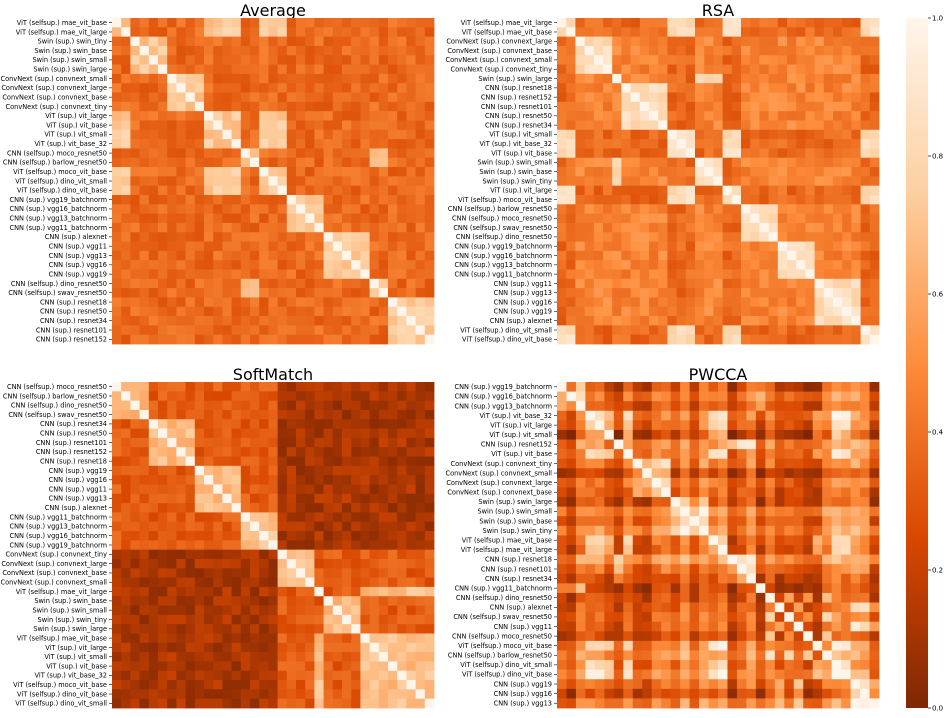 The width and height of the screenshot is (946, 718). I want to click on row-label: CNN (sup.) vgg13, so click(523, 293).